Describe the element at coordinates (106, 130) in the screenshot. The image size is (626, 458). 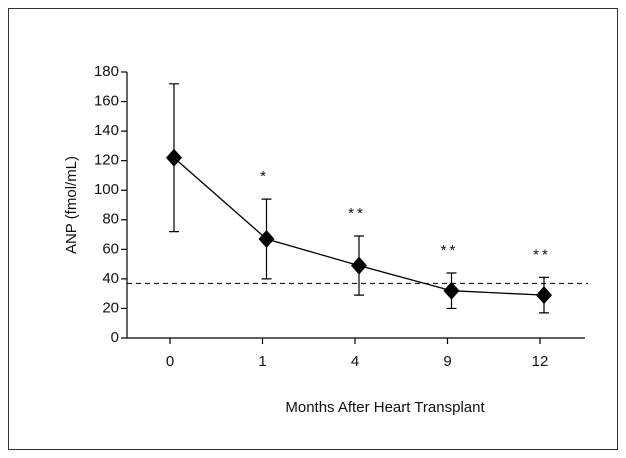
I see `y-tick-label: 140` at that location.